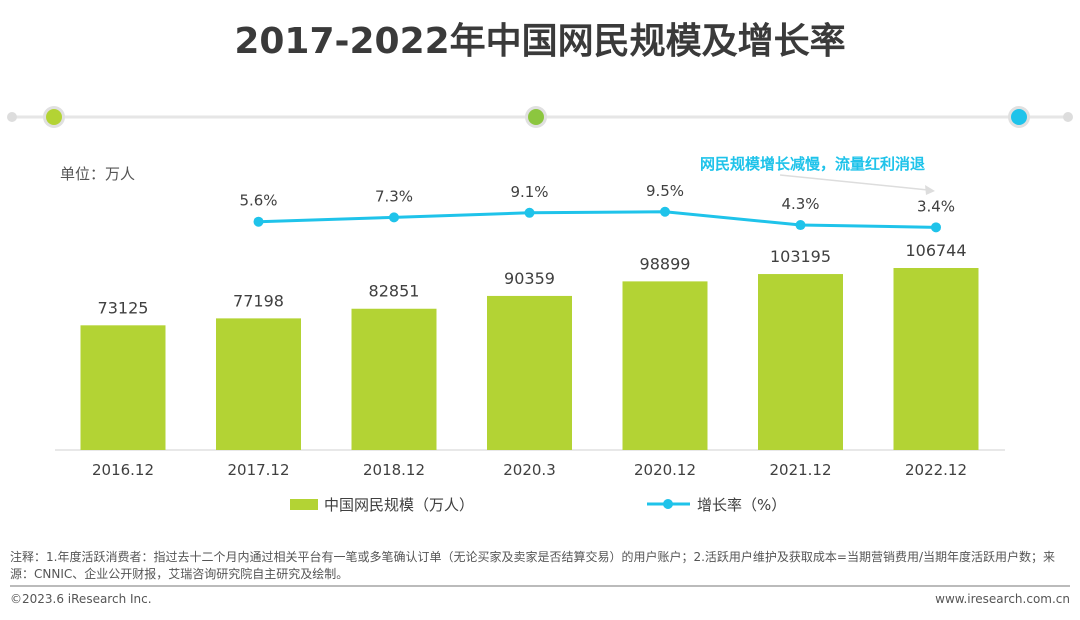 The height and width of the screenshot is (620, 1080). What do you see at coordinates (529, 192) in the screenshot?
I see `line-value-label: 9.1%` at bounding box center [529, 192].